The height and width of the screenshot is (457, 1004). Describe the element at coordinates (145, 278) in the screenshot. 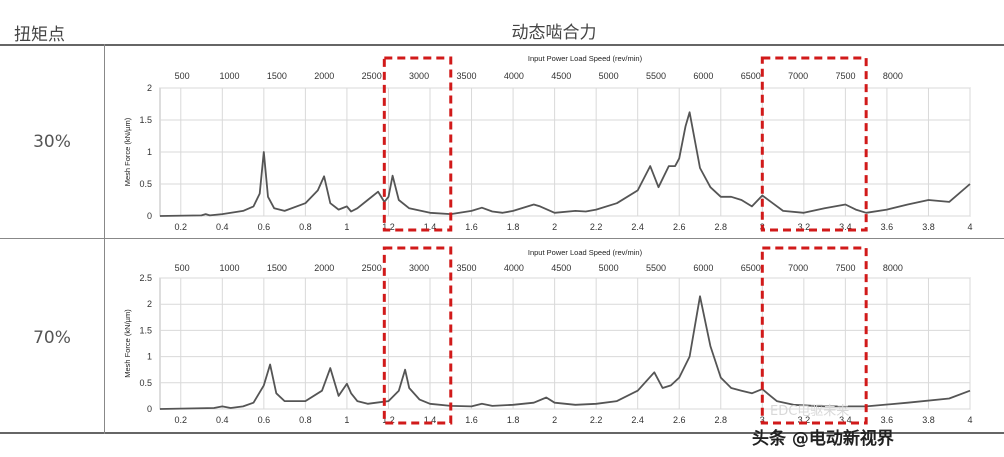

I see `y-tick-label: 2.5` at that location.